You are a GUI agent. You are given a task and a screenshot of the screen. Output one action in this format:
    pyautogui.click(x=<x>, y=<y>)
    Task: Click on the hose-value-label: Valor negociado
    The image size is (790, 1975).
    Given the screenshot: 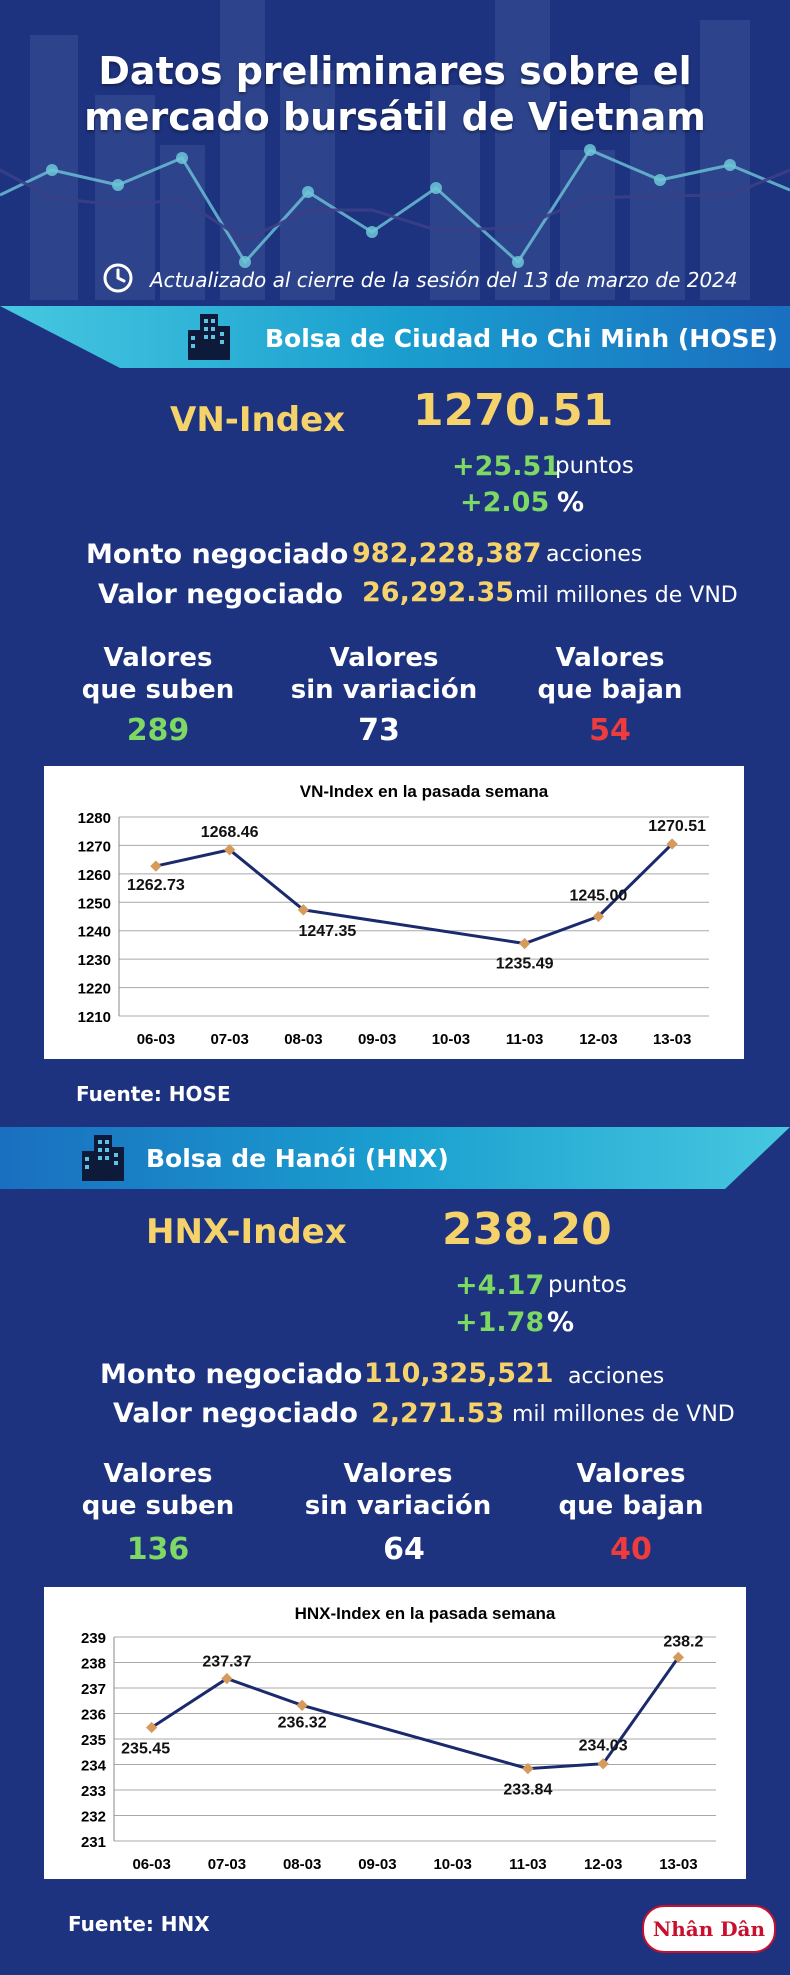 What is the action you would take?
    pyautogui.click(x=220, y=594)
    